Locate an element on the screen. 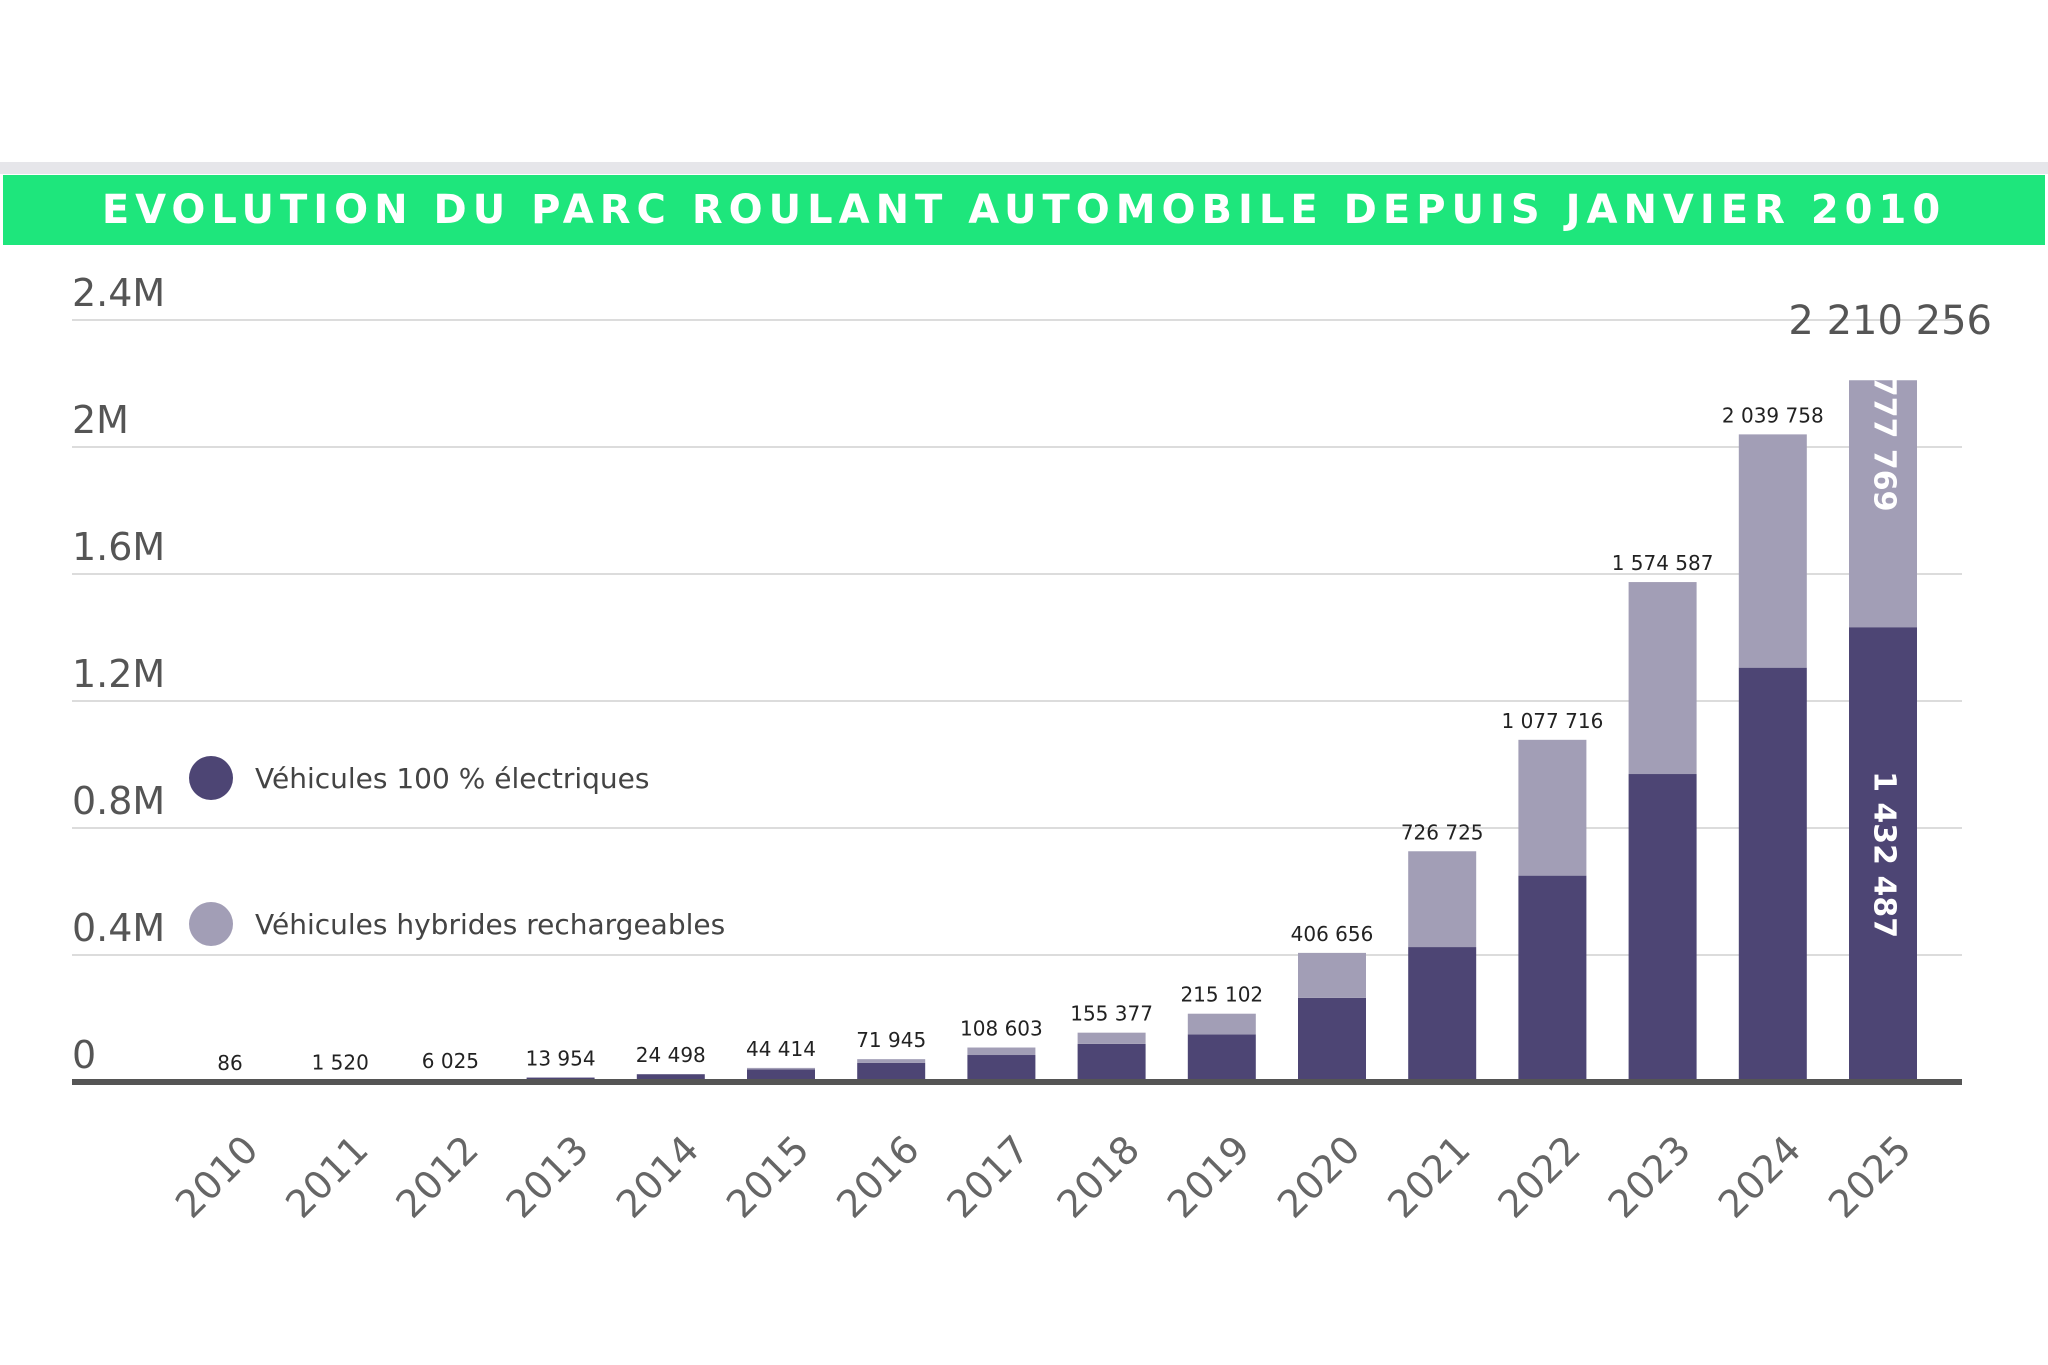 The width and height of the screenshot is (2048, 1365). x-tick-label: 2018 is located at coordinates (1099, 1177).